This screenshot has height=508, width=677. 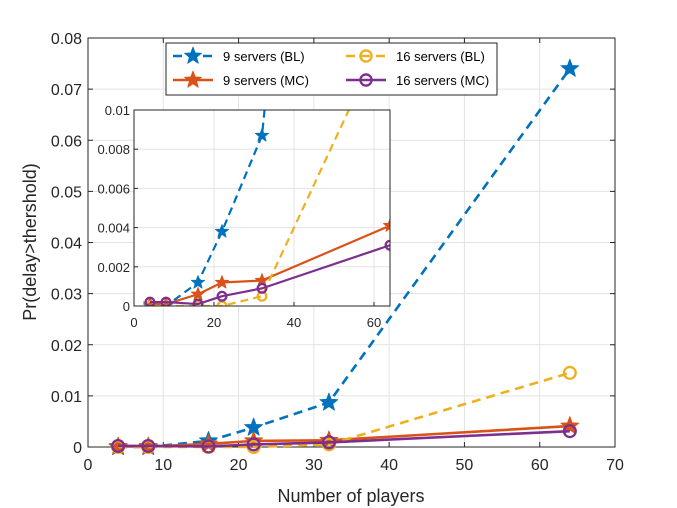 I want to click on inset-axes-box, so click(x=262, y=208).